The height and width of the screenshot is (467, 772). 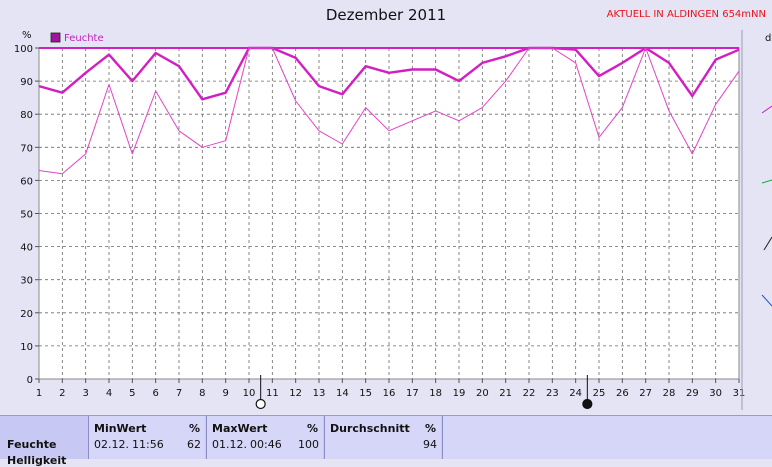 What do you see at coordinates (194, 444) in the screenshot?
I see `min-value: 62` at bounding box center [194, 444].